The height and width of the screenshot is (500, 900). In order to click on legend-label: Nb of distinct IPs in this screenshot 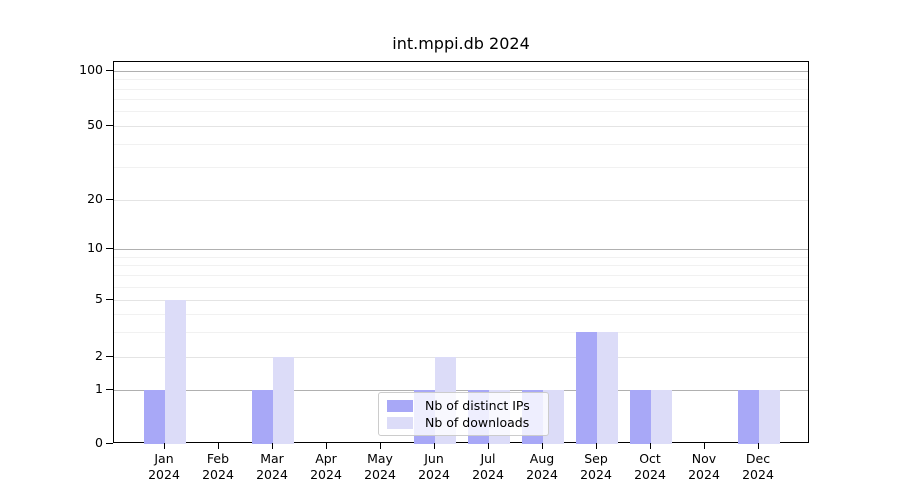, I will do `click(477, 405)`.